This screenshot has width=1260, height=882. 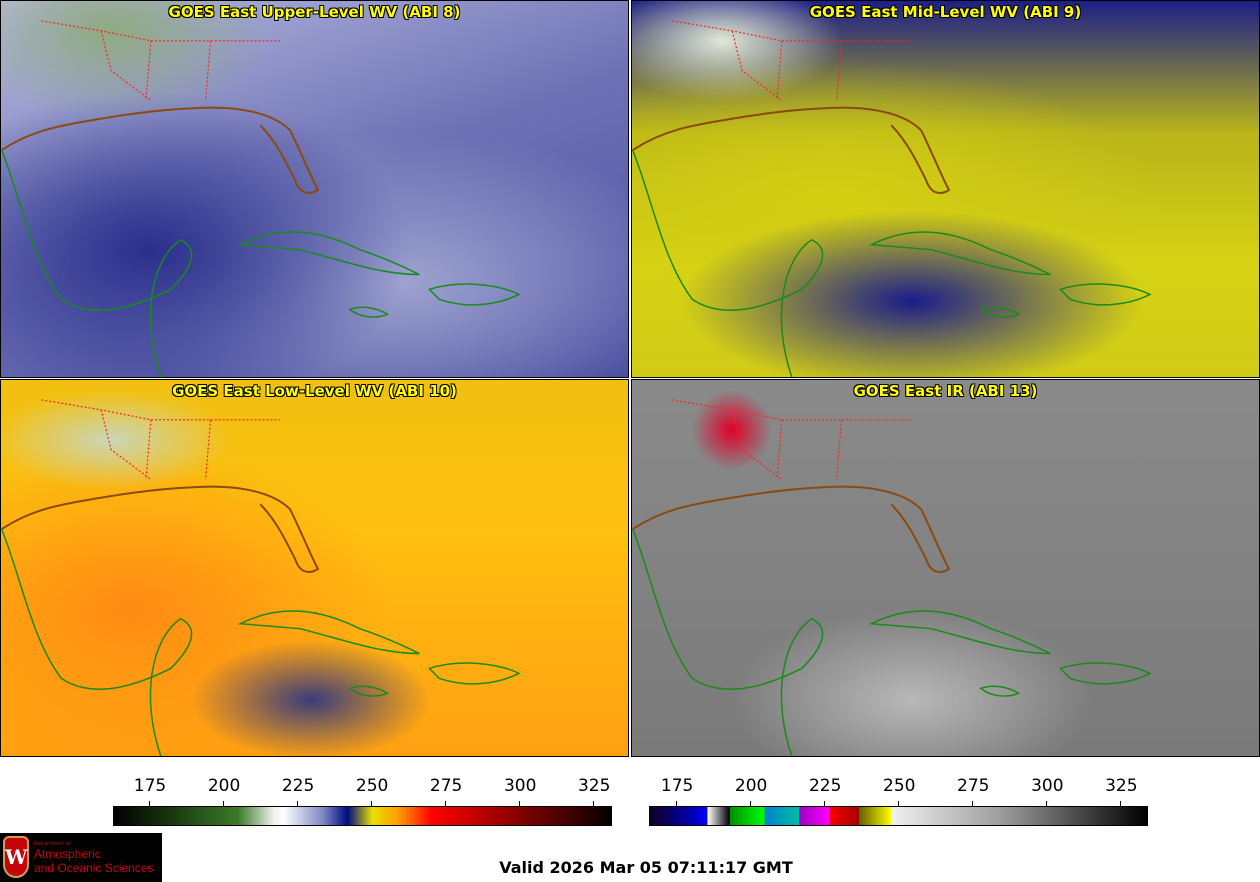 What do you see at coordinates (646, 867) in the screenshot?
I see `valid-time: Valid 2026 Mar 05 07:11:17 GMT` at bounding box center [646, 867].